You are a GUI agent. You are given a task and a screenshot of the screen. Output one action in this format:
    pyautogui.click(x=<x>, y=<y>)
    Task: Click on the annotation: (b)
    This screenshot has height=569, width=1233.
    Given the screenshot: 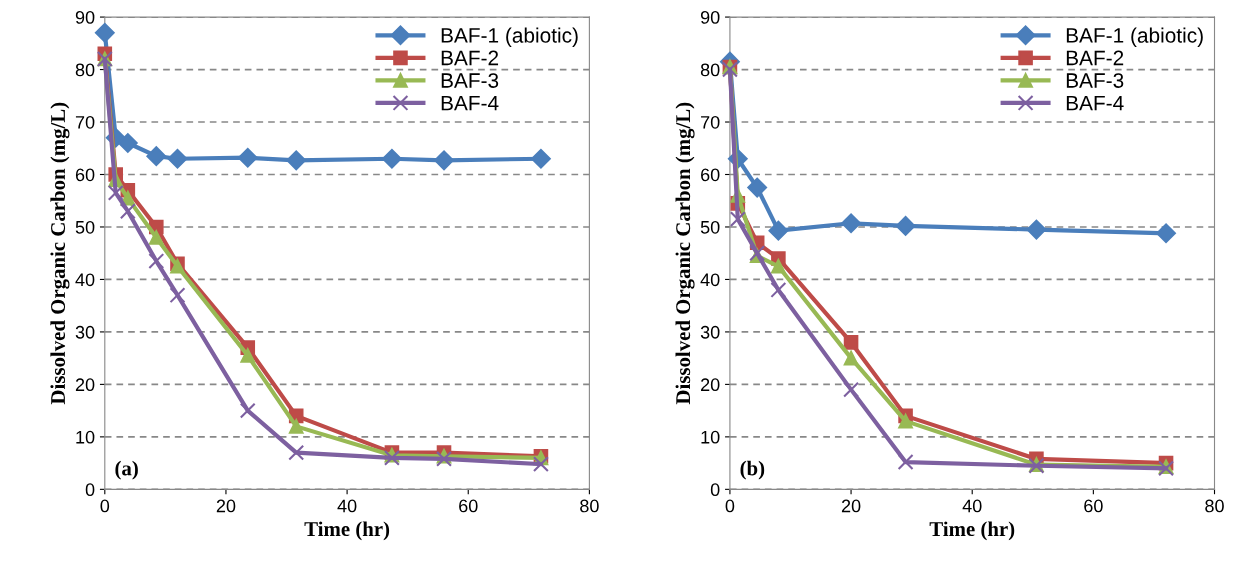 What is the action you would take?
    pyautogui.click(x=752, y=470)
    